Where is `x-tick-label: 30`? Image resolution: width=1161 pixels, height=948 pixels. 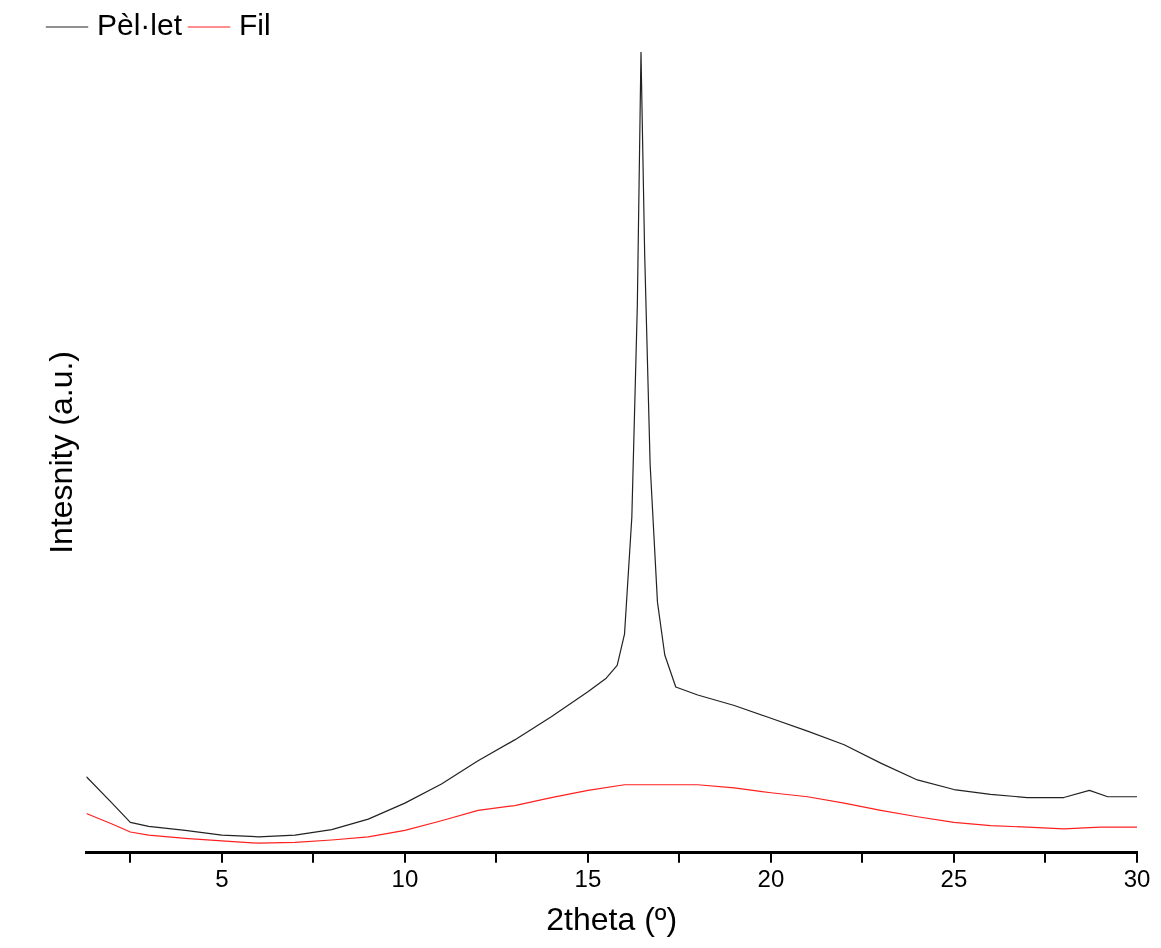
x-tick-label: 30 is located at coordinates (1137, 878).